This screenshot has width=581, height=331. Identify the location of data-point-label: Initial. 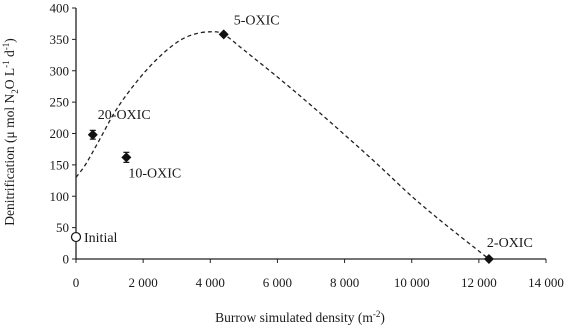
(101, 238).